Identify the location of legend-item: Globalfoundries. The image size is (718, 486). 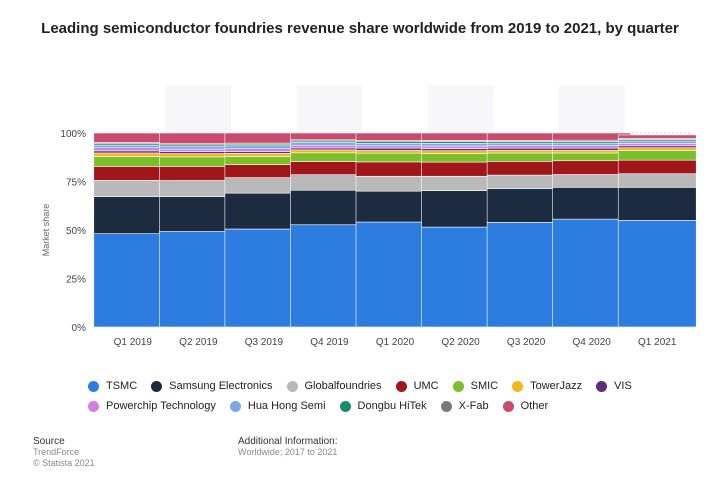
(334, 386).